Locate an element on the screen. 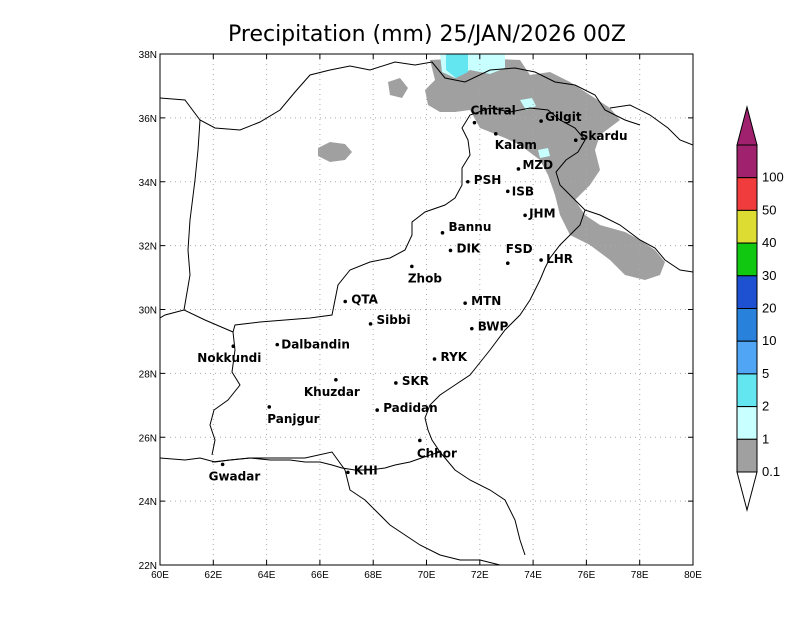 This screenshot has height=618, width=800. city-label: Chhor is located at coordinates (437, 453).